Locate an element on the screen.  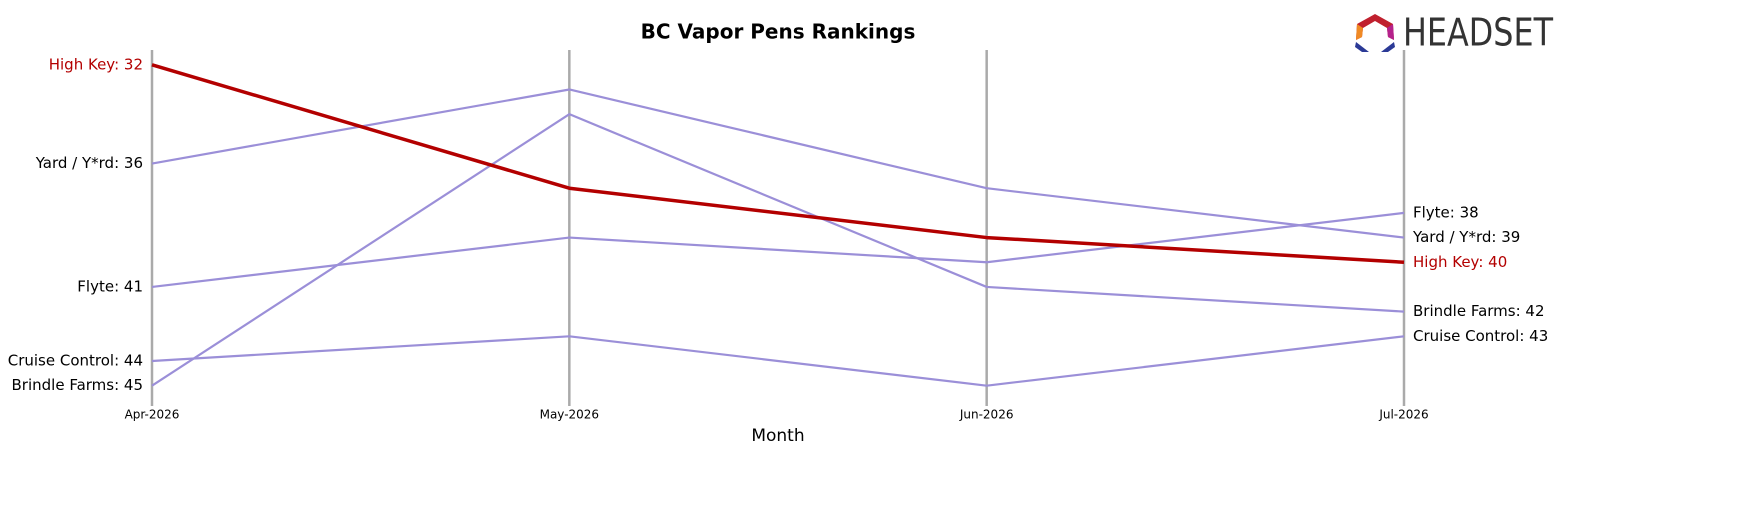
value-label: High Key: 32 is located at coordinates (96, 64).